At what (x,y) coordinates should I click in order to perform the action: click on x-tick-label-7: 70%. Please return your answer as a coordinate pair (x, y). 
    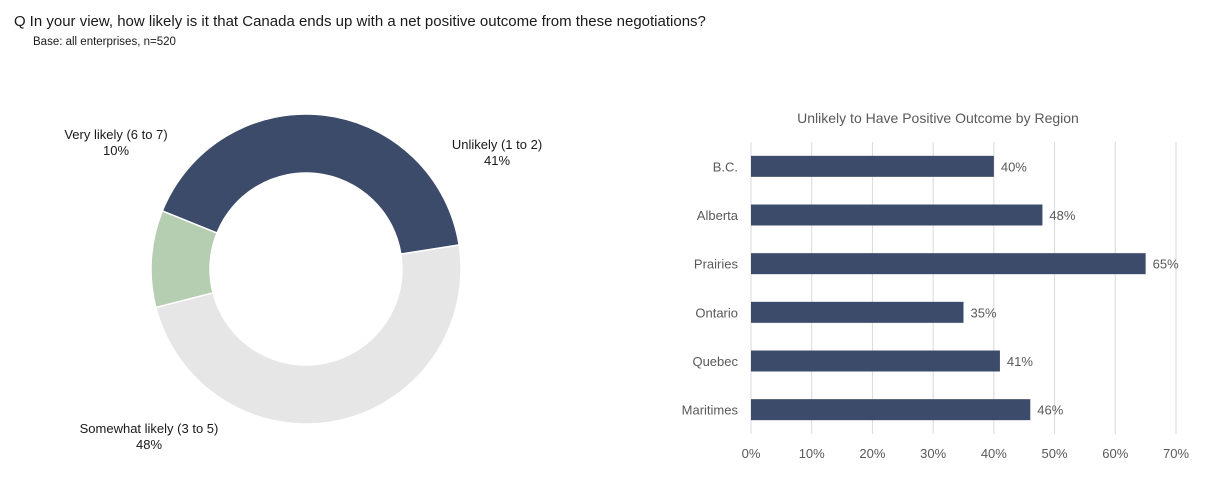
    Looking at the image, I should click on (1176, 453).